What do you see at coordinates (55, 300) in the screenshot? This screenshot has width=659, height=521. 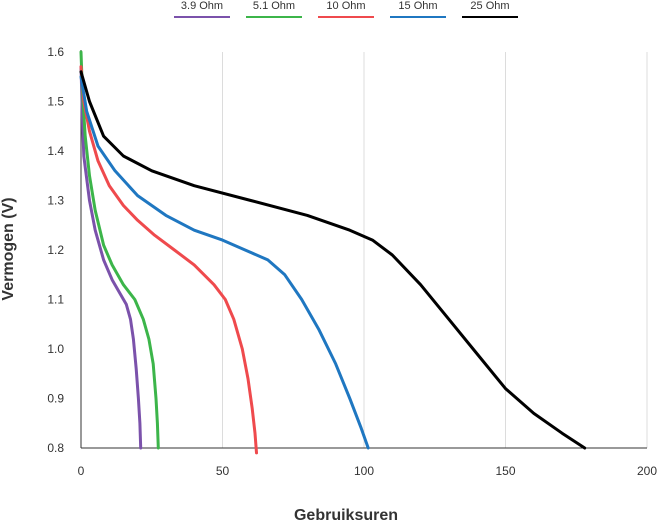 I see `y-tick-label: 1.1` at bounding box center [55, 300].